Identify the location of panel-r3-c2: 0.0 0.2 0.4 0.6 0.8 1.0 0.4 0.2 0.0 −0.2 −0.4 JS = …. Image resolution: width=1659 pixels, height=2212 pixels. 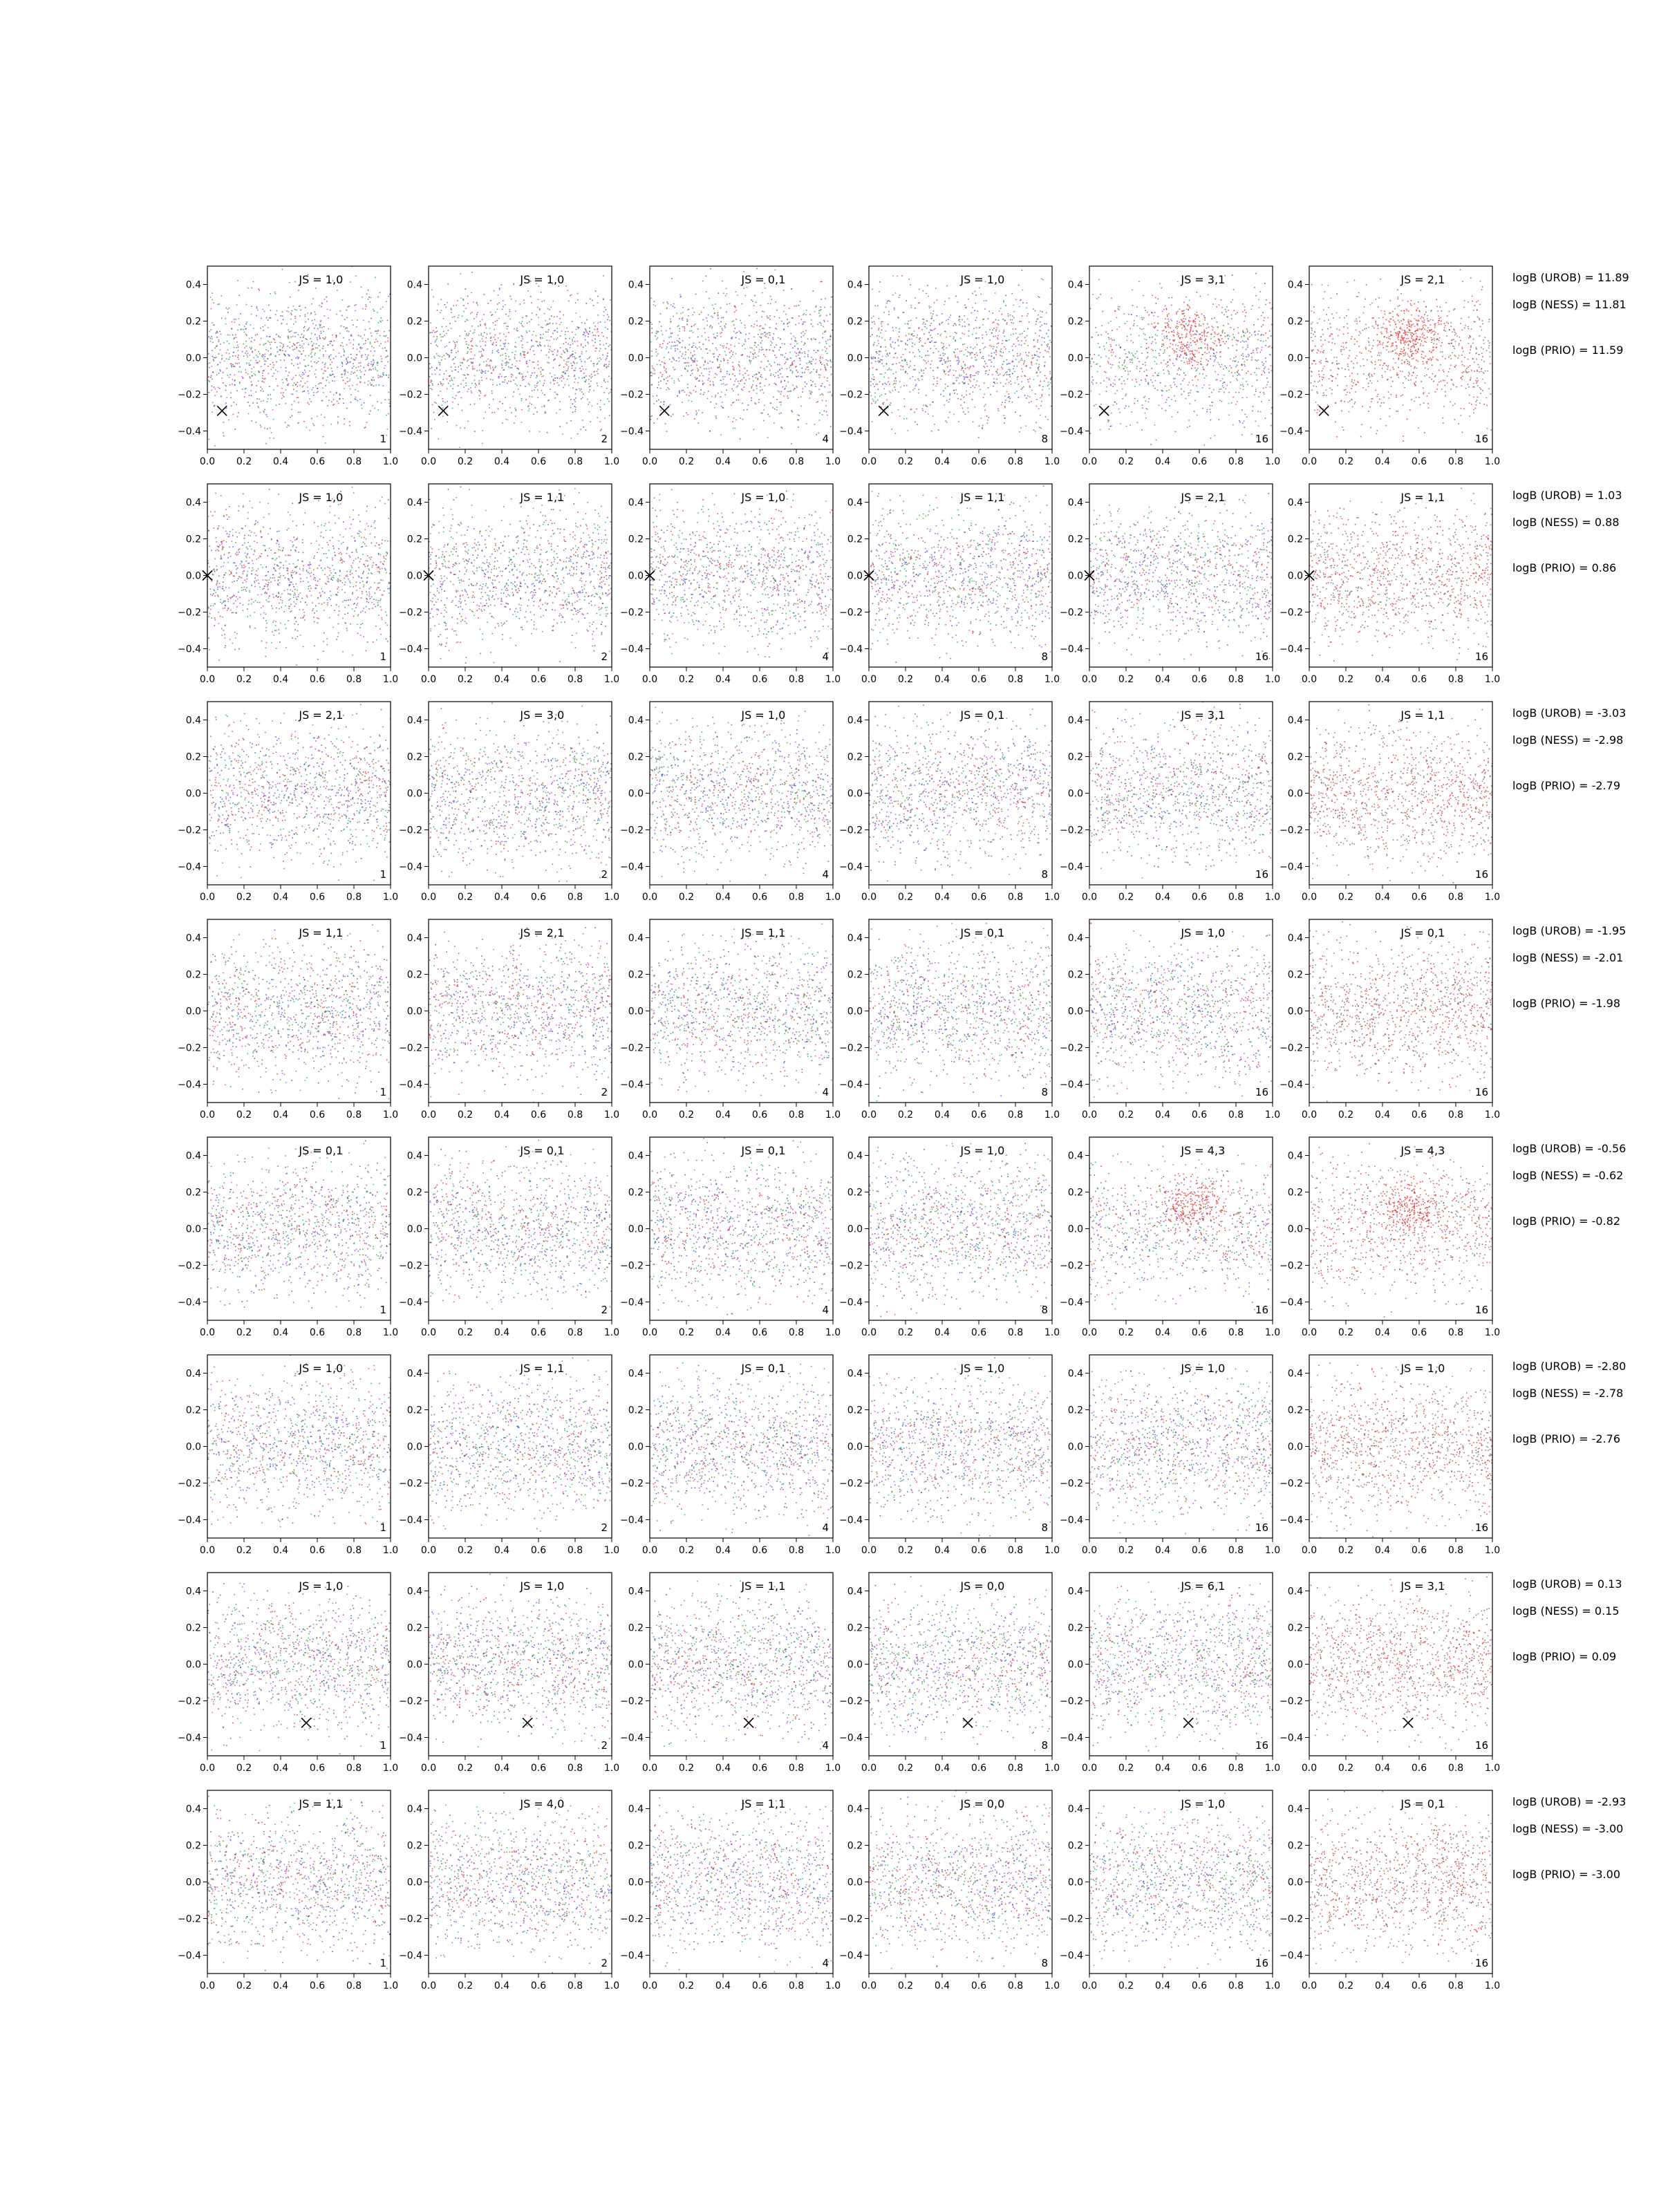
(509, 802).